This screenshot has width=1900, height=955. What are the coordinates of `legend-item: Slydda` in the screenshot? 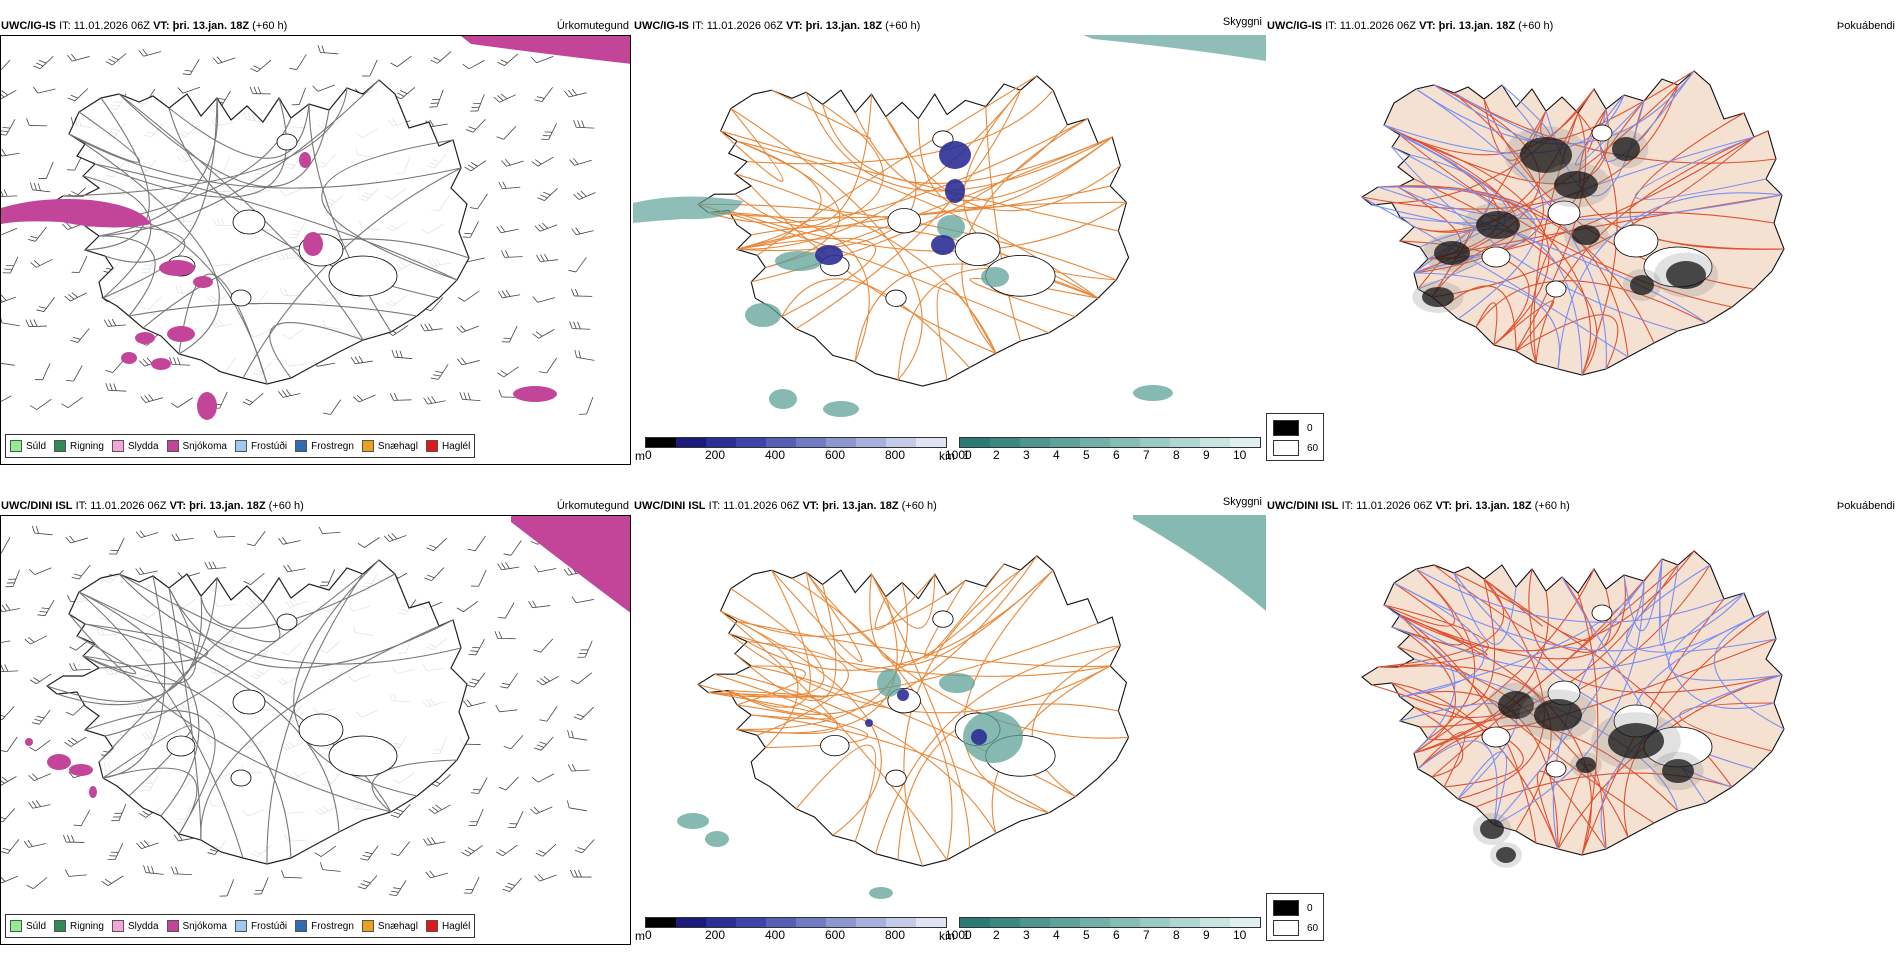 It's located at (135, 446).